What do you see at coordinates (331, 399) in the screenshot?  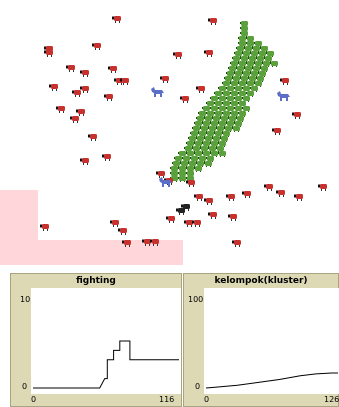 I see `x-max-label: 126` at bounding box center [331, 399].